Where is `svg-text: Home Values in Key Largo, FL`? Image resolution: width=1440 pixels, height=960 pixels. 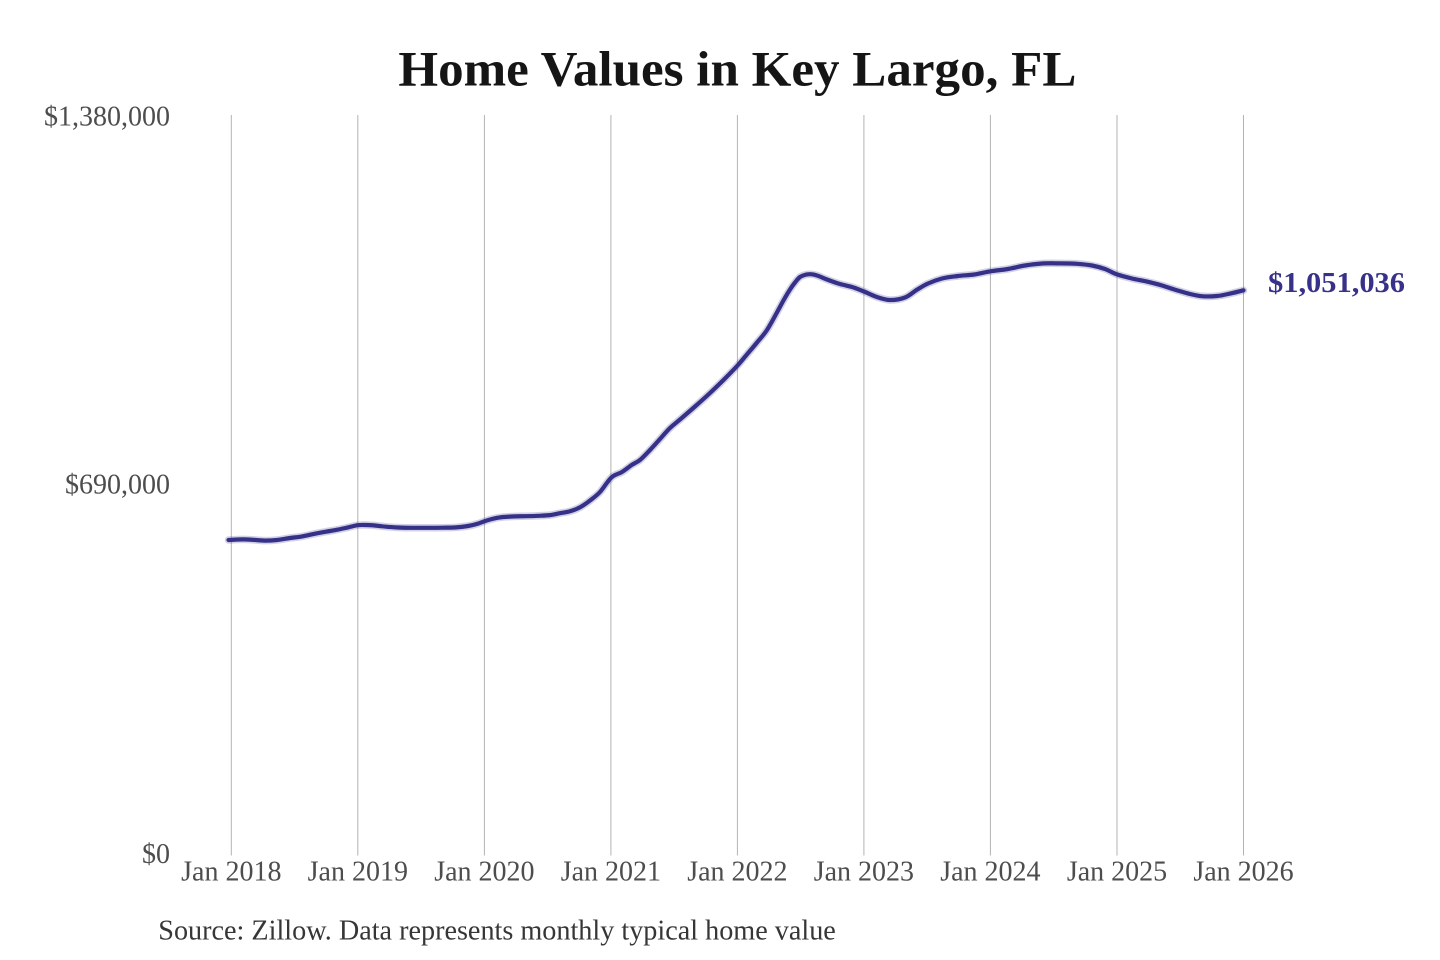
svg-text: Home Values in Key Largo, FL is located at coordinates (737, 69).